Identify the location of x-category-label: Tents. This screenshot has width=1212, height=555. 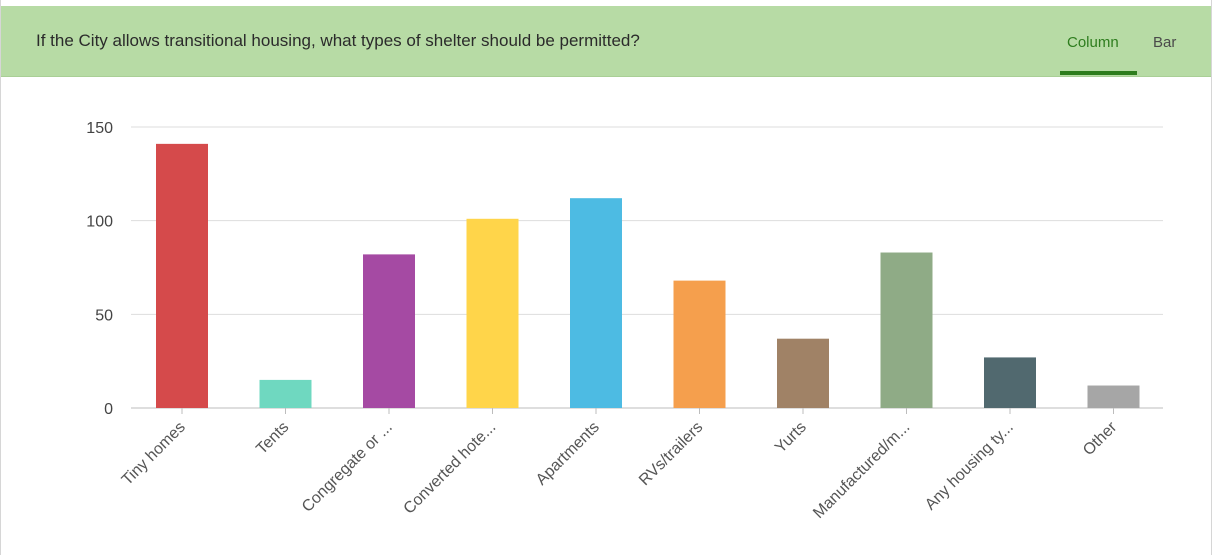
(272, 438).